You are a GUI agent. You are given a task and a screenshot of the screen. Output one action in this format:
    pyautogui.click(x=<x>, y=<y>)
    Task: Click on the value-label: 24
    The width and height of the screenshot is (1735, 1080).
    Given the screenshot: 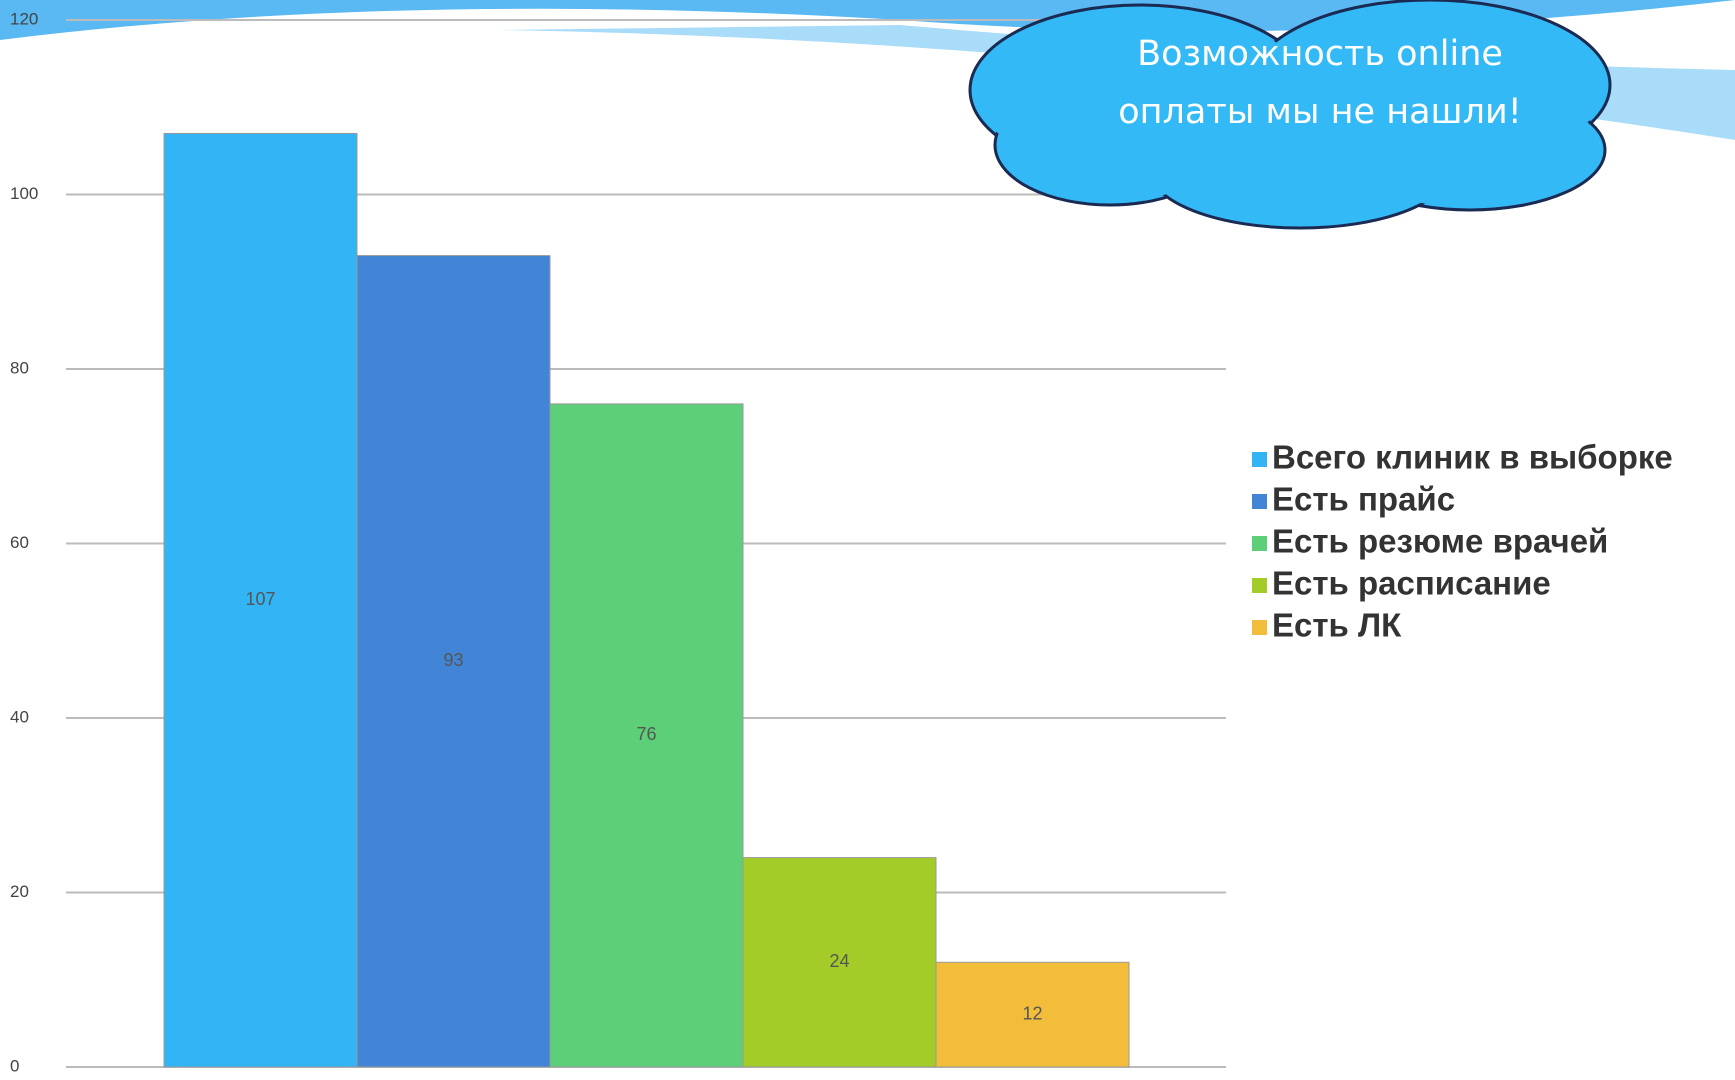 What is the action you would take?
    pyautogui.click(x=839, y=961)
    